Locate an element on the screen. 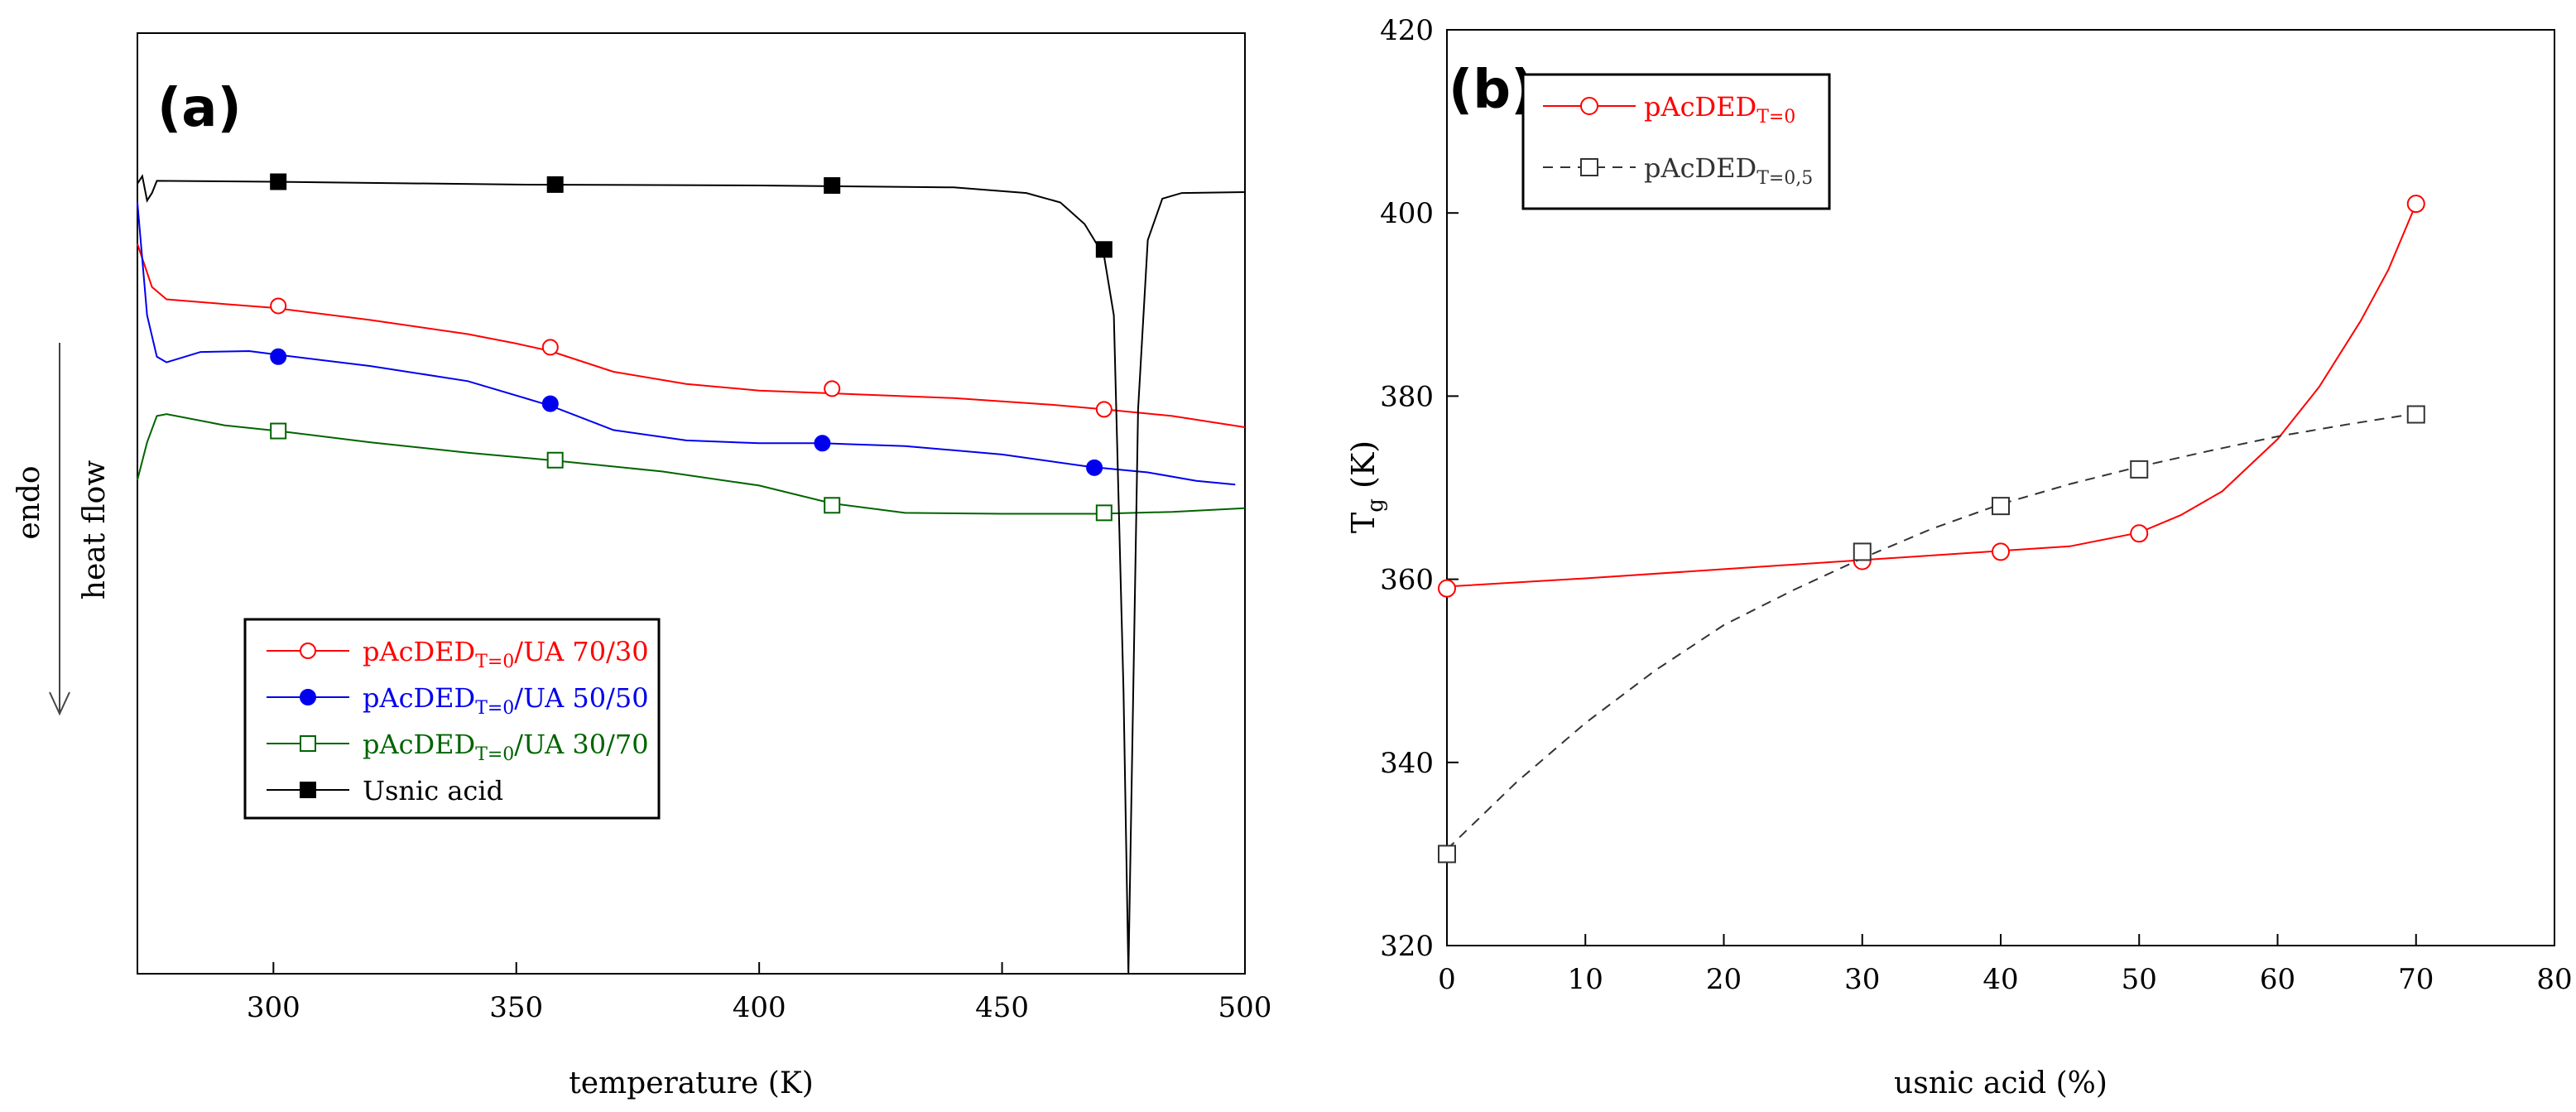  endo-arrow-head is located at coordinates (59, 703).